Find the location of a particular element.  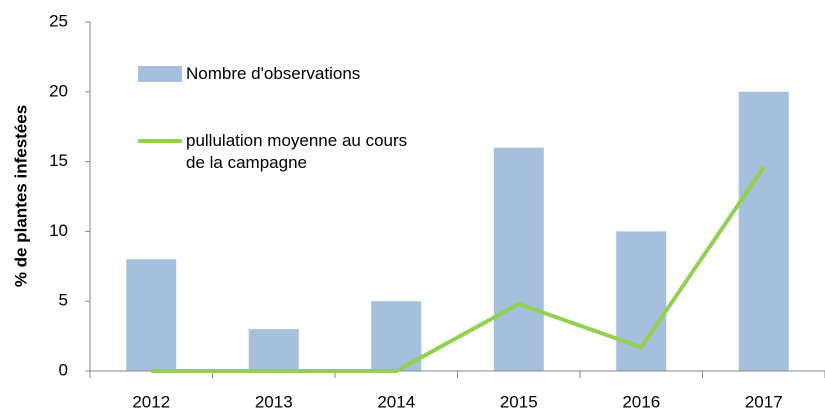

legend-label: Nombre d'observations is located at coordinates (273, 73).